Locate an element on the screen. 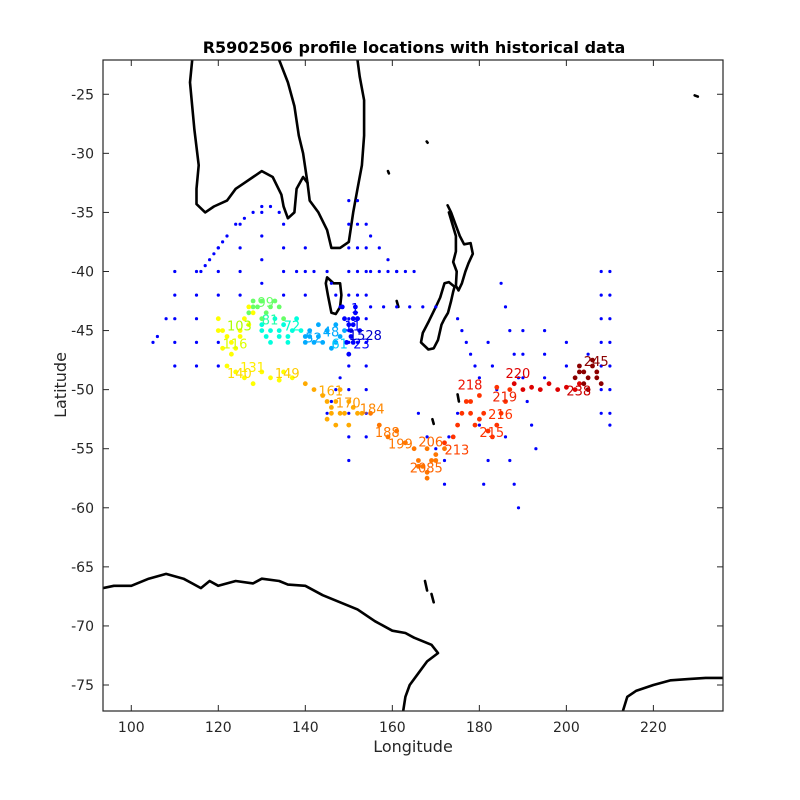  y-tick-label: -65 is located at coordinates (82, 568).